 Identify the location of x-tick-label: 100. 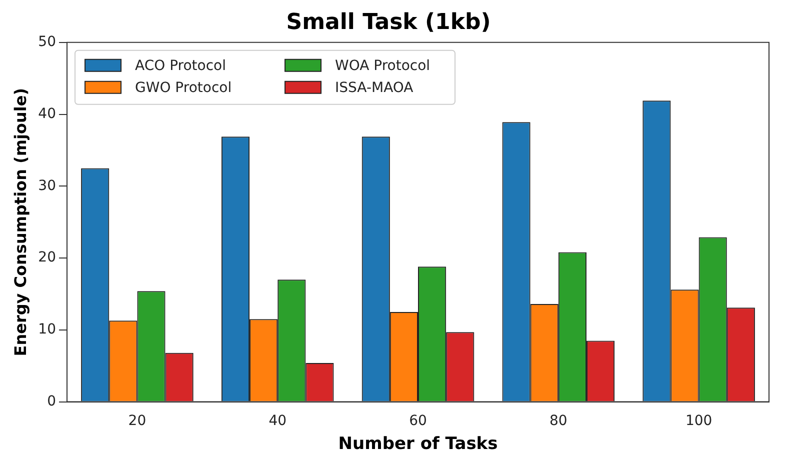
(698, 420).